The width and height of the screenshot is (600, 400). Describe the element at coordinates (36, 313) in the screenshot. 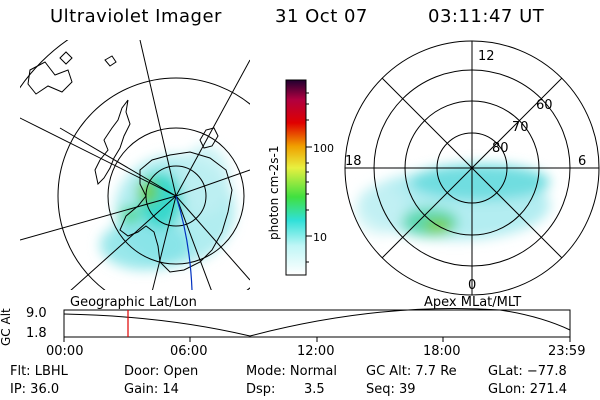

I see `altitude-ytick-high: 9.0` at that location.